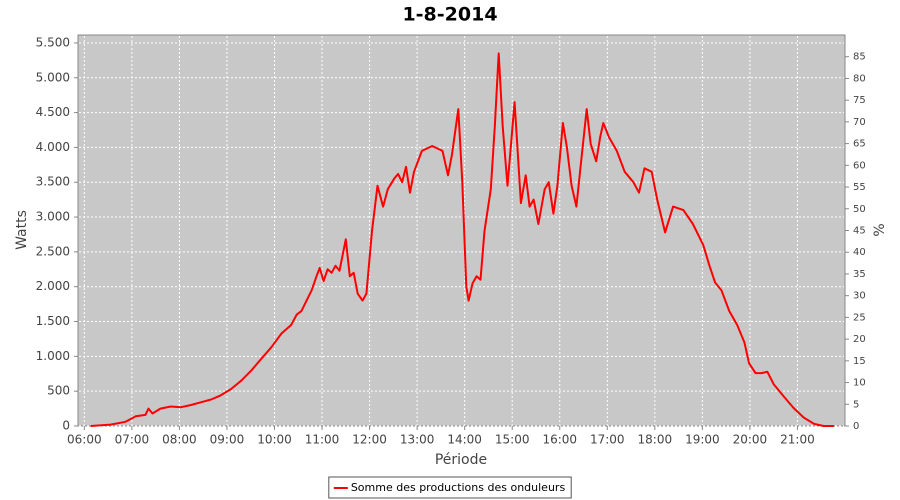  What do you see at coordinates (859, 361) in the screenshot?
I see `y2-tick-label: 15` at bounding box center [859, 361].